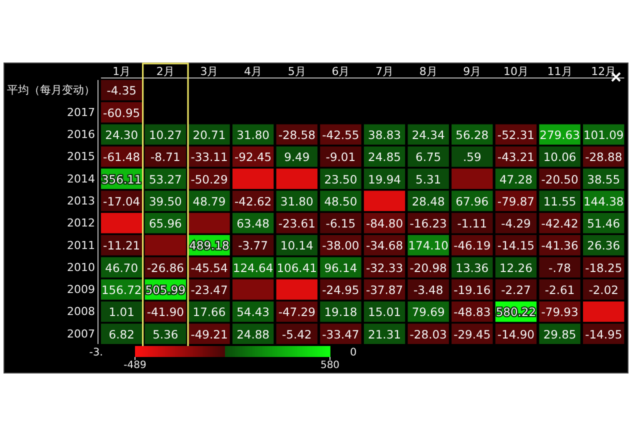  Describe the element at coordinates (81, 223) in the screenshot. I see `y-tick-label: 2012` at that location.